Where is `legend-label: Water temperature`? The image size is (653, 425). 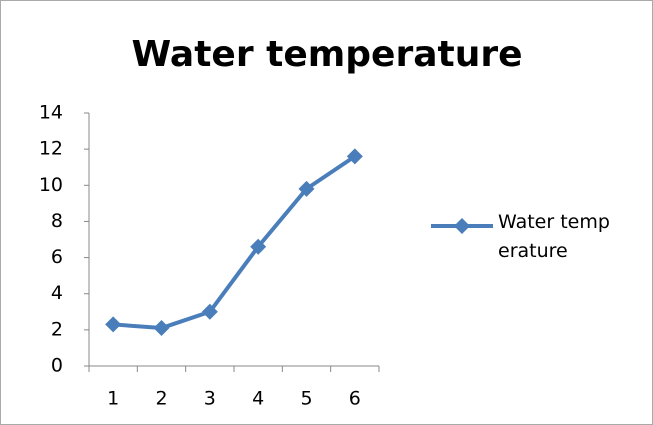
legend-label: Water temperature is located at coordinates (554, 236).